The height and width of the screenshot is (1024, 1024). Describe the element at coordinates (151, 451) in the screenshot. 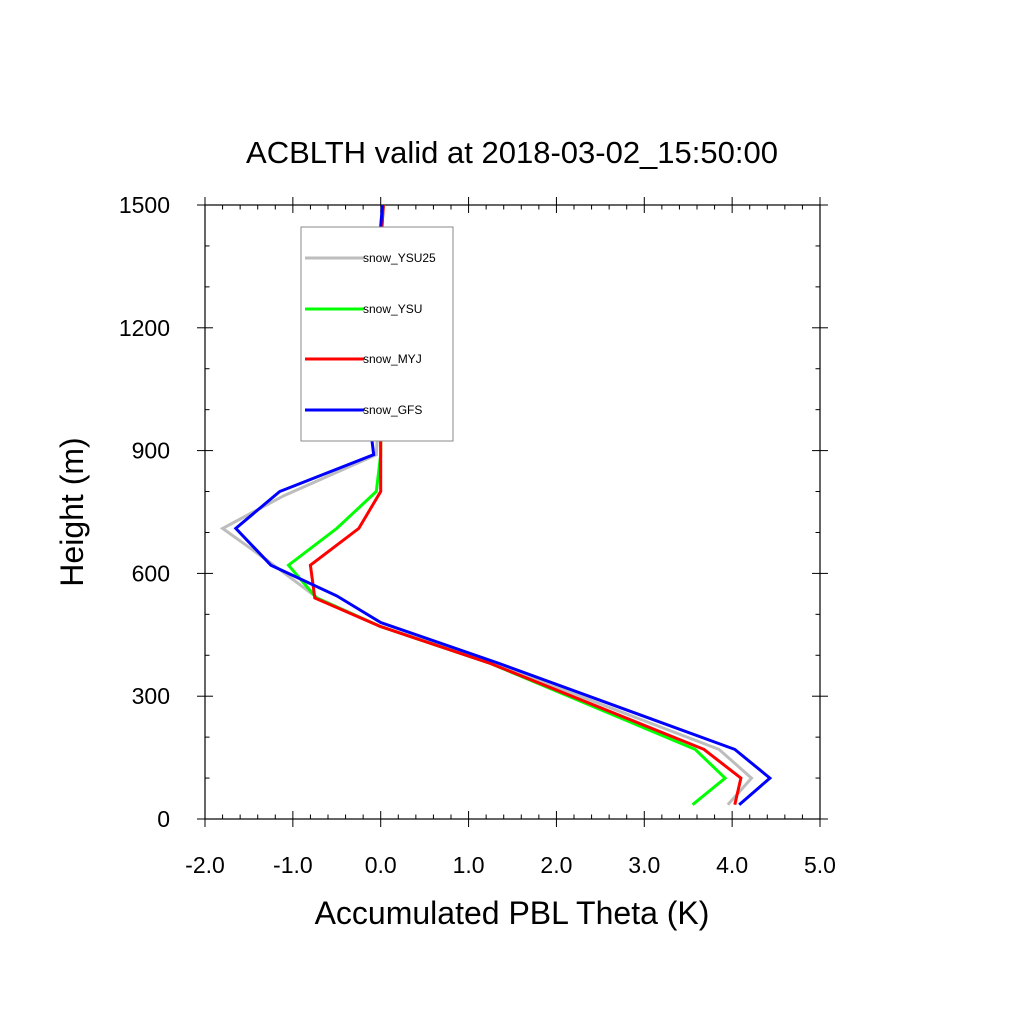

I see `y-tick-label: 900` at that location.